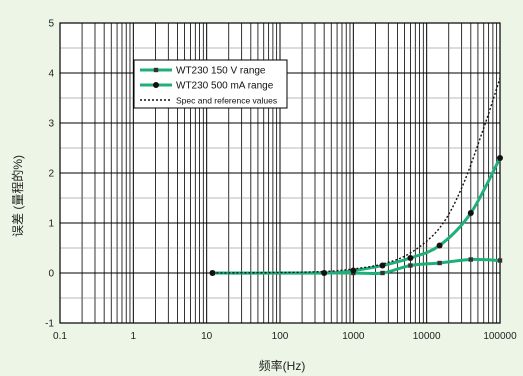 This screenshot has height=376, width=523. Describe the element at coordinates (221, 71) in the screenshot. I see `legend-label: WT230 150 V range` at that location.